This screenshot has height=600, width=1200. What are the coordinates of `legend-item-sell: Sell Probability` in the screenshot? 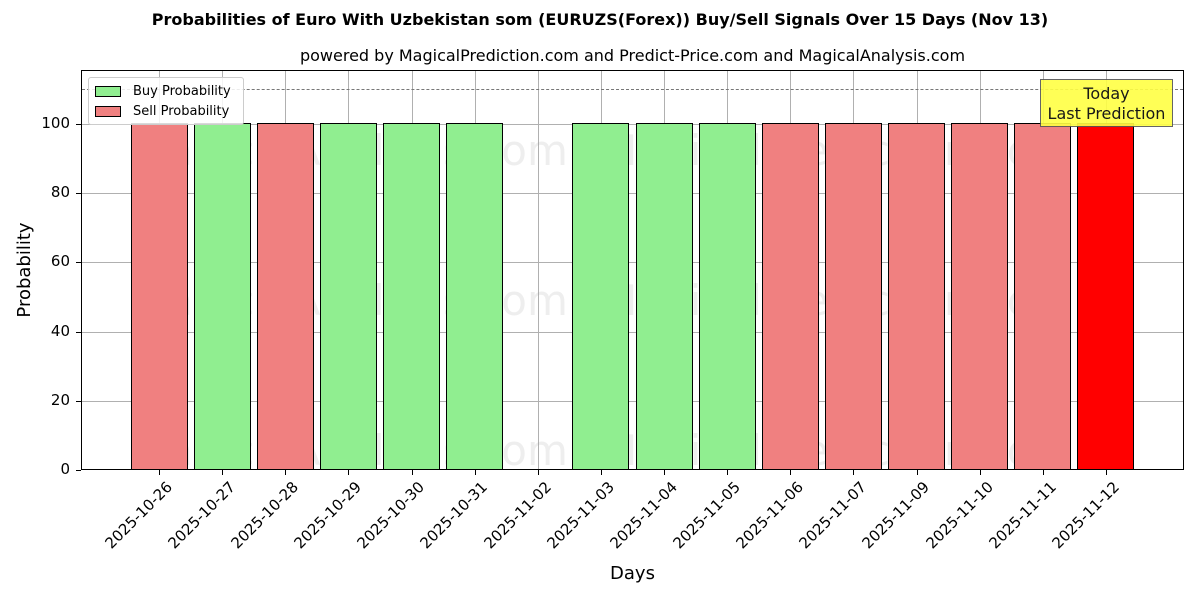 It's located at (162, 111).